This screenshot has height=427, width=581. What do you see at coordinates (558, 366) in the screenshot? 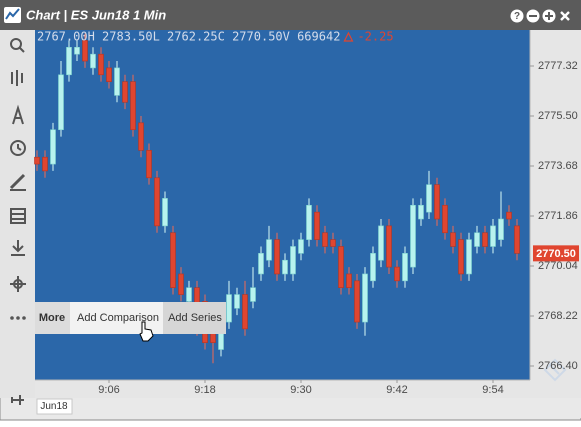
I see `y-tick-label: 2766.40` at bounding box center [558, 366].